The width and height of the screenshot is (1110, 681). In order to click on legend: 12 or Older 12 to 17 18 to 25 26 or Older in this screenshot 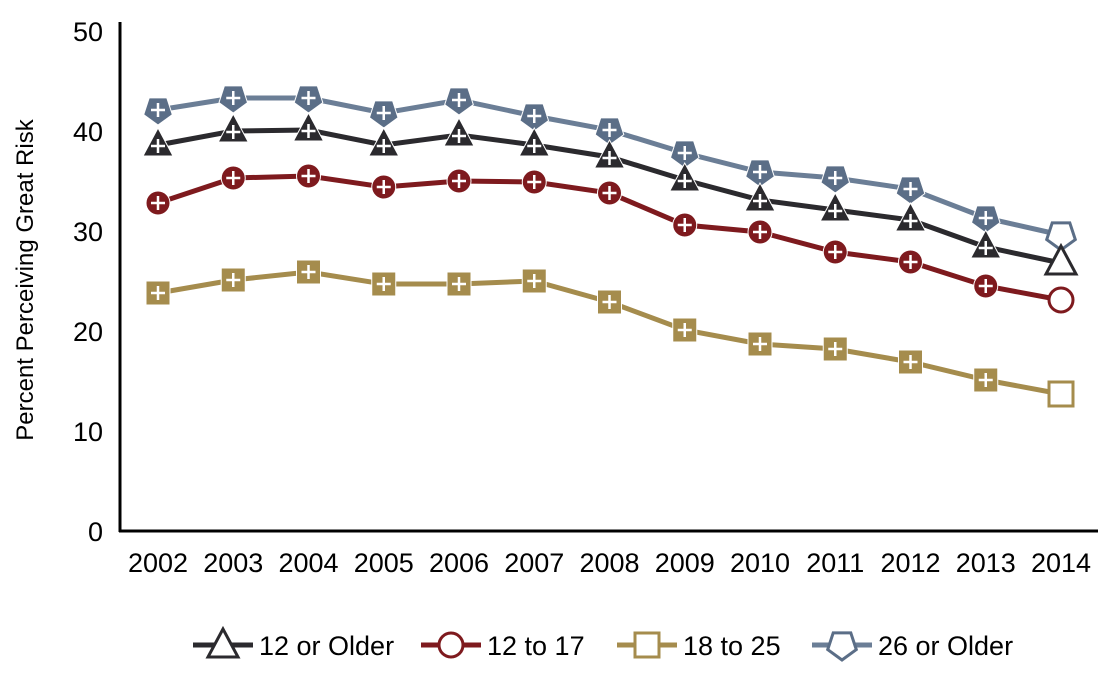, I will do `click(603, 643)`.